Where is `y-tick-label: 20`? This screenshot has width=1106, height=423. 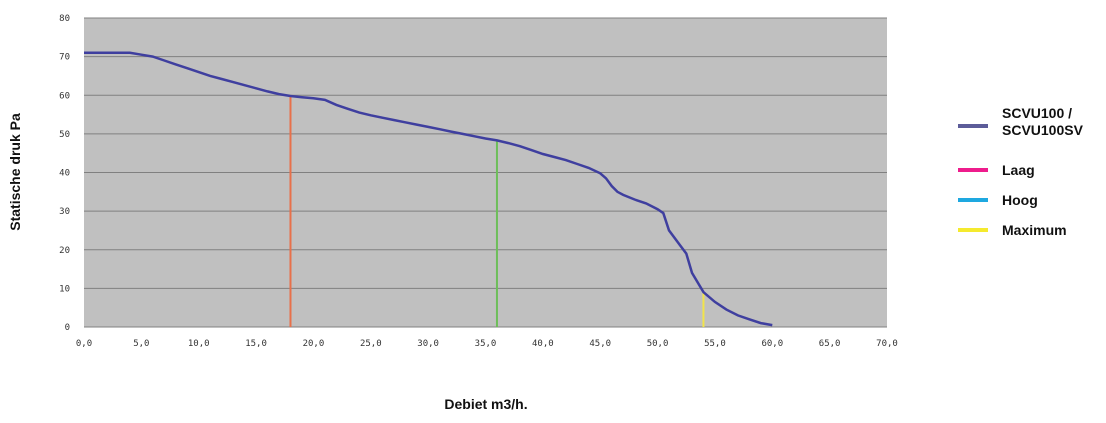
y-tick-label: 20 is located at coordinates (64, 251).